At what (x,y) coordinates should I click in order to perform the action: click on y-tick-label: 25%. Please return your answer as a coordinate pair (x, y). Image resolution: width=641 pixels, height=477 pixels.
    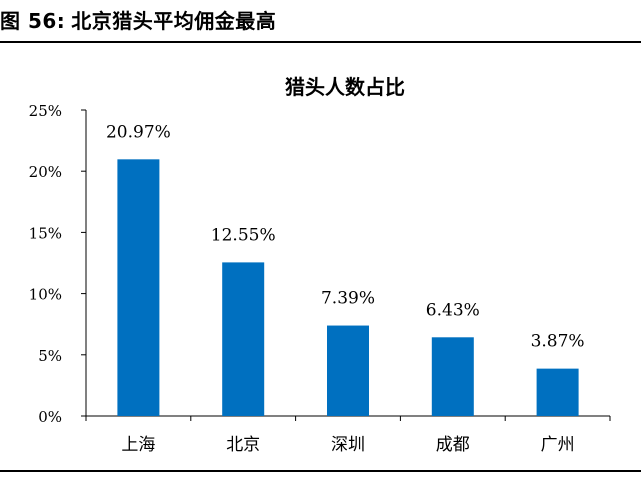
    Looking at the image, I should click on (45, 111).